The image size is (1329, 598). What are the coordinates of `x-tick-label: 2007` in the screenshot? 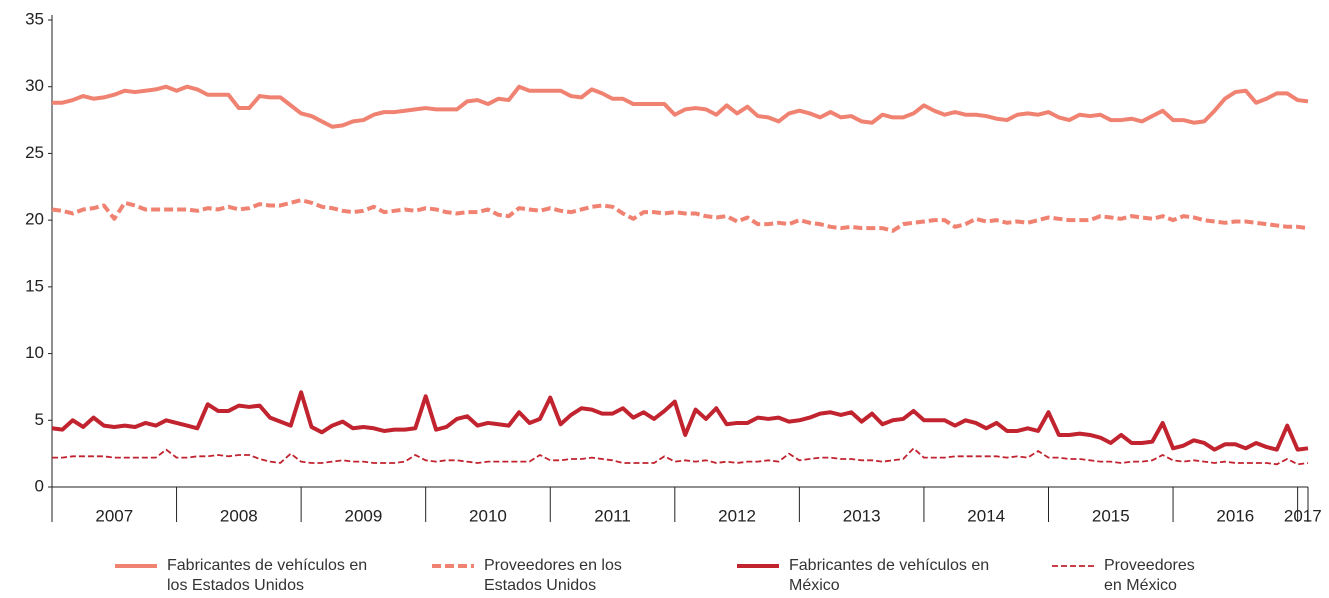 It's located at (114, 515).